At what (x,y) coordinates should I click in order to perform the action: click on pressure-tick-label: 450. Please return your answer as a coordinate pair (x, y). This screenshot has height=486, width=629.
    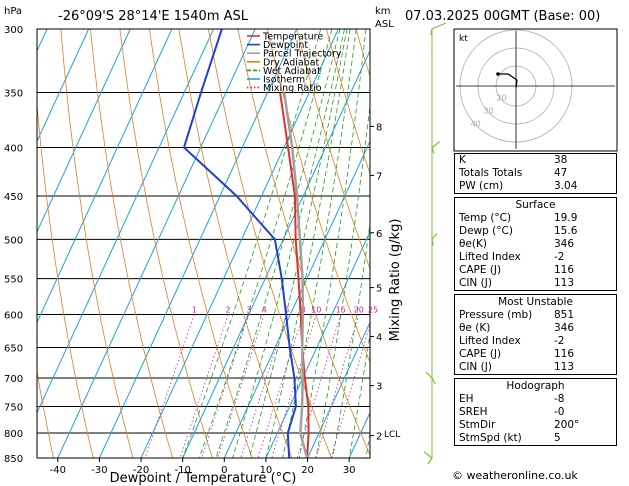
    Looking at the image, I should click on (13, 197).